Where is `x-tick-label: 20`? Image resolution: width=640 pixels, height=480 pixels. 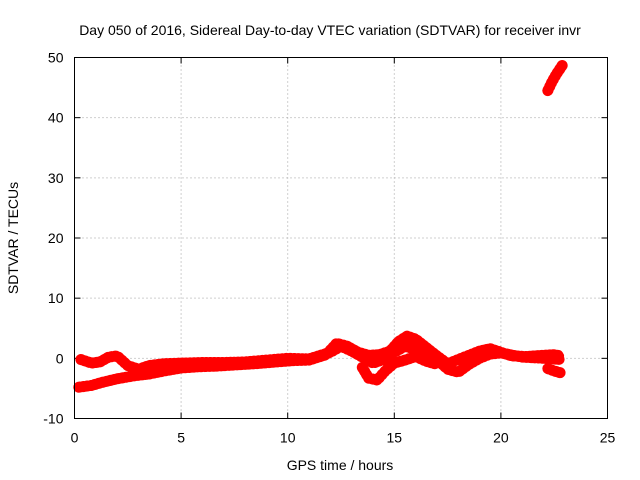 x-tick-label: 20 is located at coordinates (501, 438).